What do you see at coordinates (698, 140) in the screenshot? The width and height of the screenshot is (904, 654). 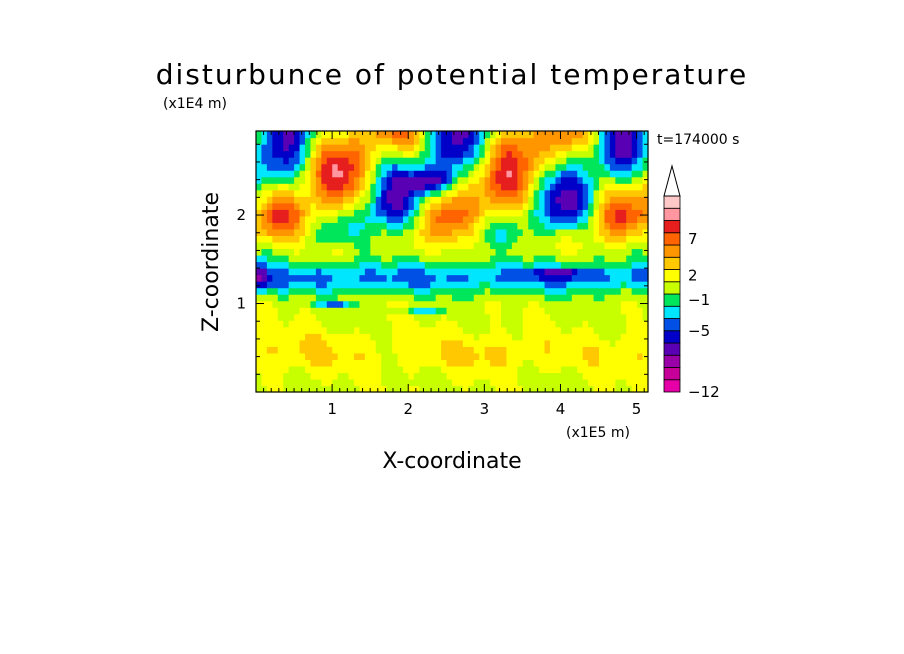 I see `time-label: t=174000 s` at bounding box center [698, 140].